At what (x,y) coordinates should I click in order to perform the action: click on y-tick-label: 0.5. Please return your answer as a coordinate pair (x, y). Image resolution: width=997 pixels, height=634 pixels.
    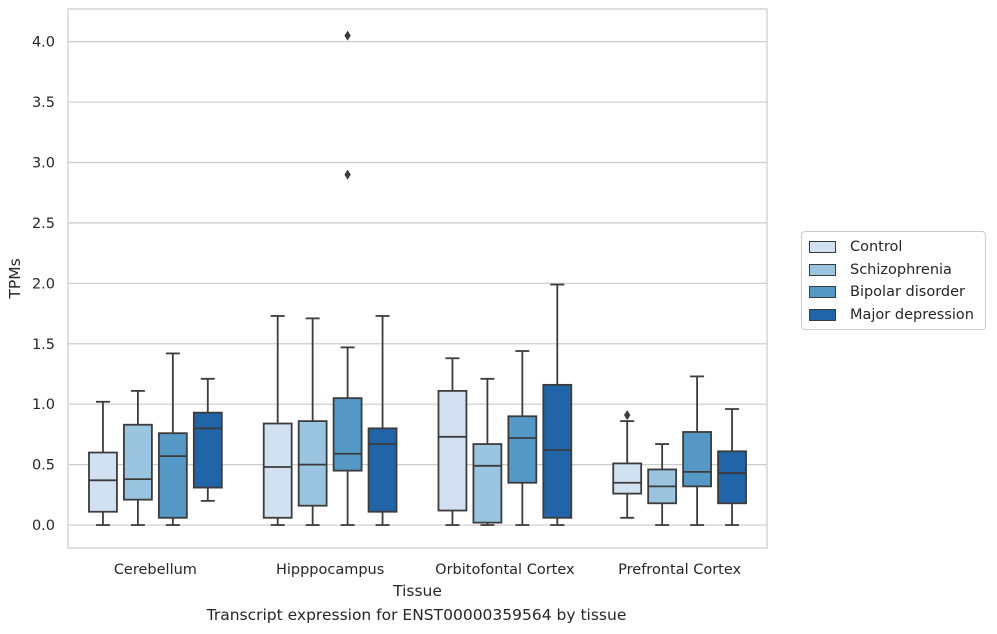
    Looking at the image, I should click on (43, 466).